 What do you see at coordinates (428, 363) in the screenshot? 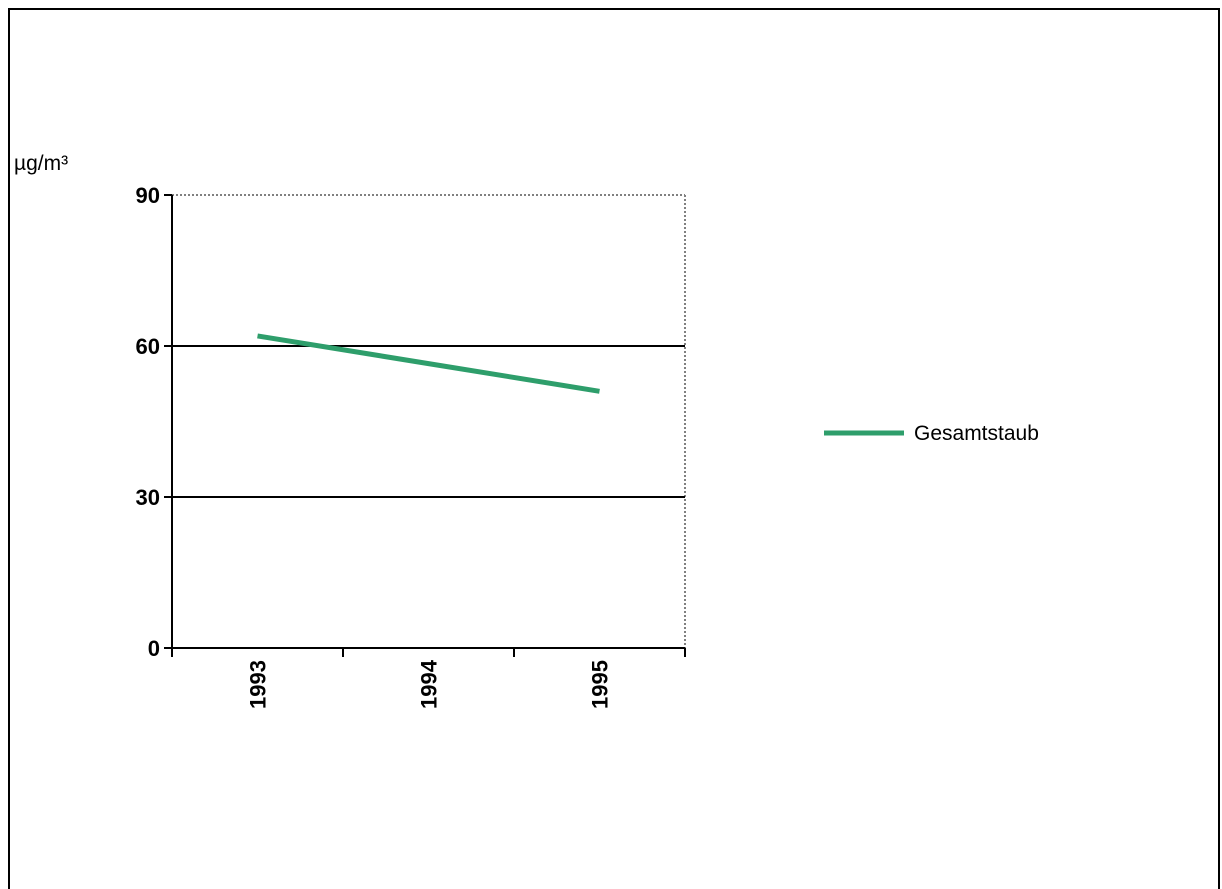
I see `series-line-gesamtstaub` at bounding box center [428, 363].